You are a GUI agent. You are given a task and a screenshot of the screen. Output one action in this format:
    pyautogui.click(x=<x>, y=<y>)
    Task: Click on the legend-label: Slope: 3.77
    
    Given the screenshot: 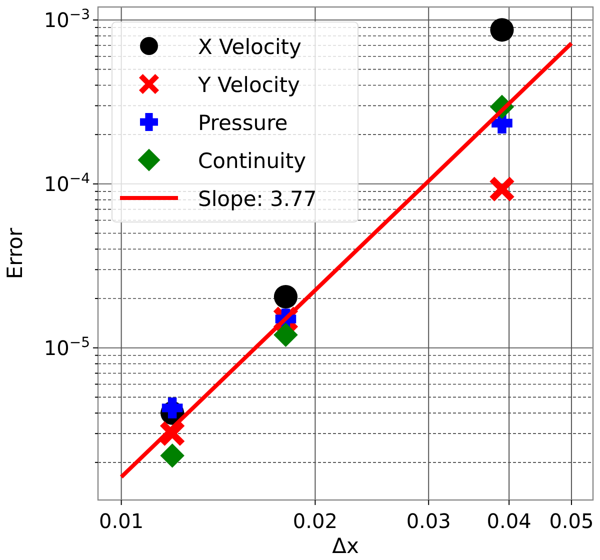 What is the action you would take?
    pyautogui.click(x=257, y=199)
    